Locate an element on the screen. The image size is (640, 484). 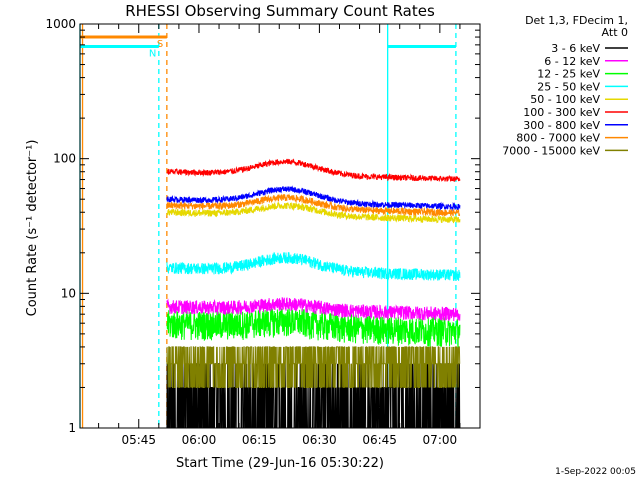
legend-label-5: 100 - 300 keV is located at coordinates (561, 112).